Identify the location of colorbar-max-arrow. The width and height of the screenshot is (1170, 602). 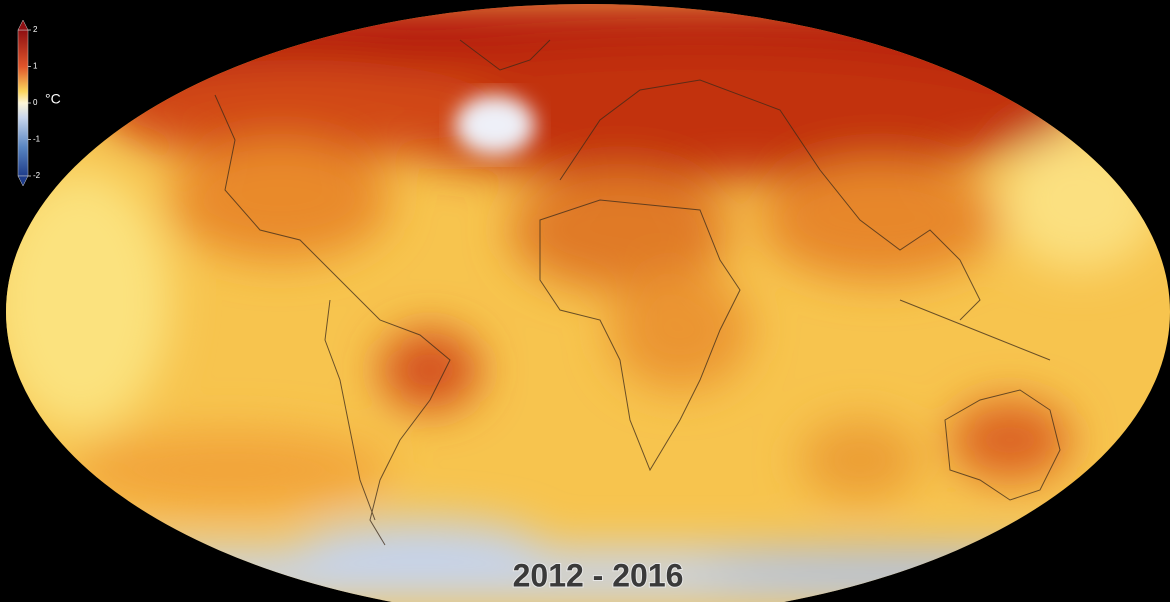
(23, 25).